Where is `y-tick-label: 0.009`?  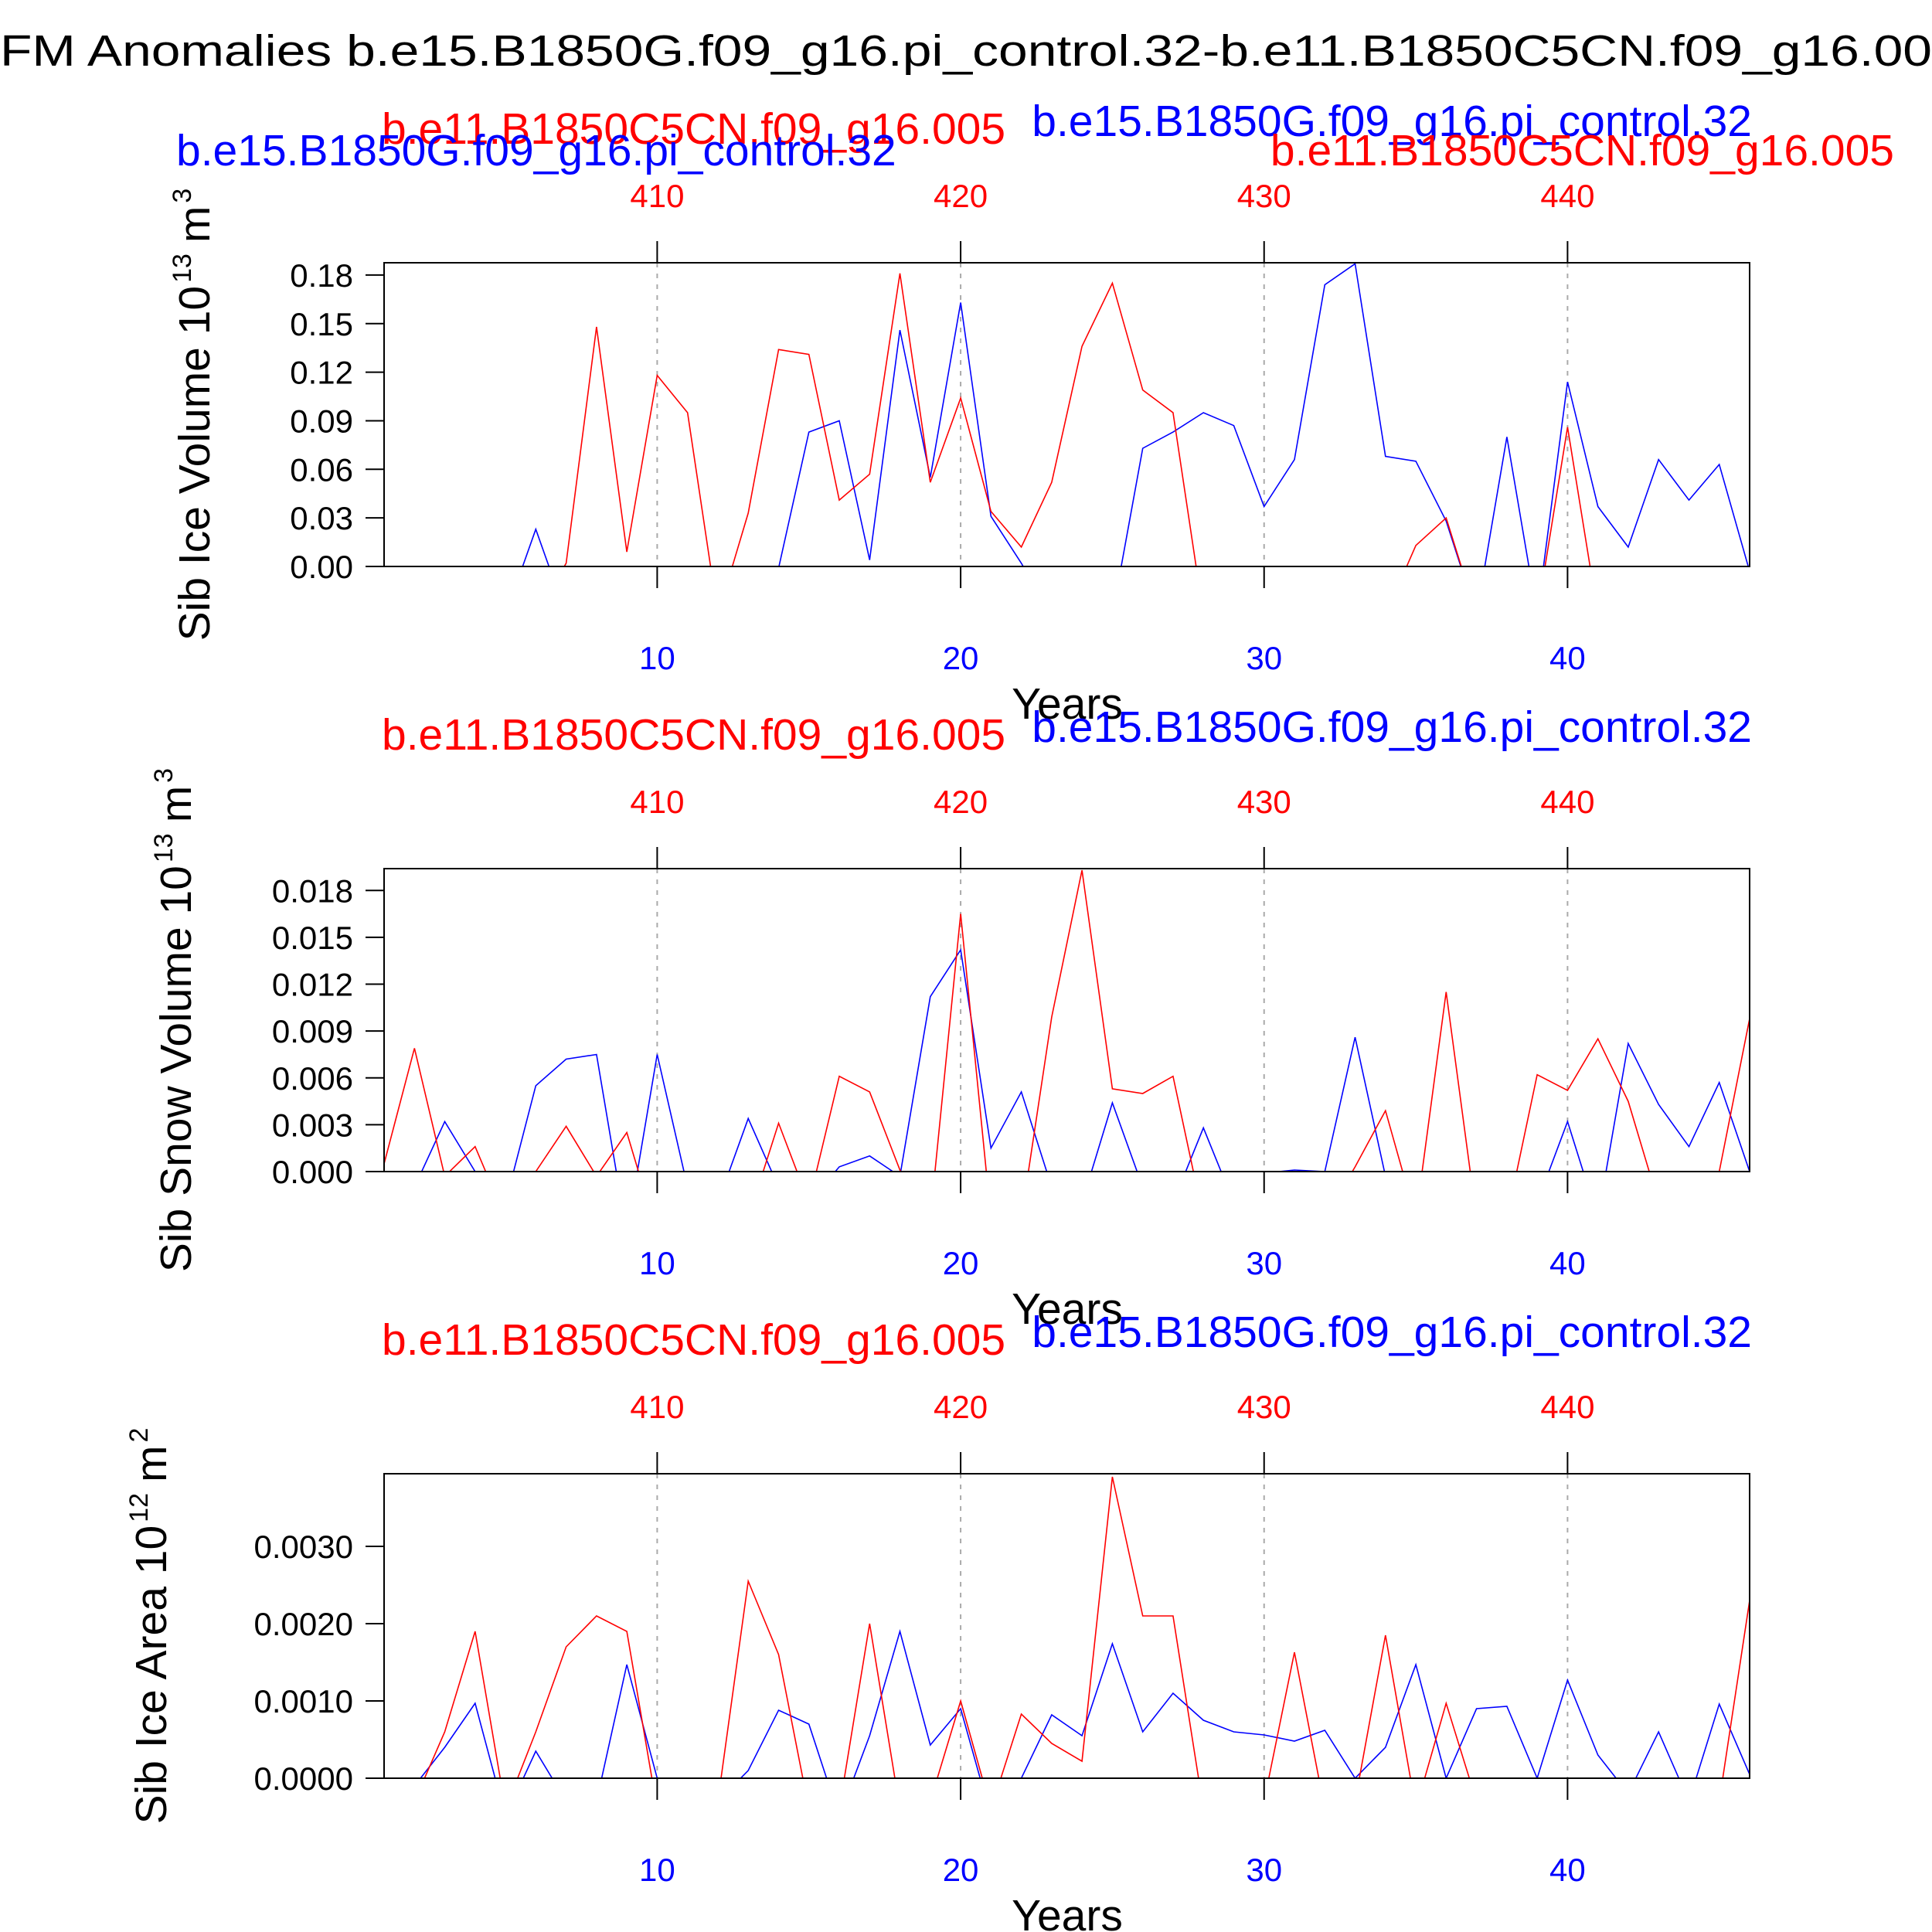
y-tick-label: 0.009 is located at coordinates (312, 1031).